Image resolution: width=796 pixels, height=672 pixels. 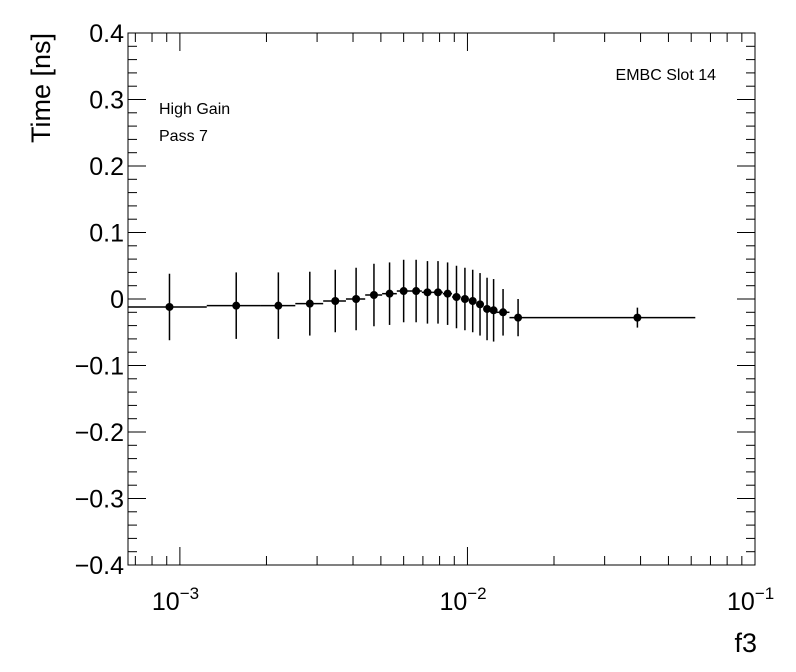 What do you see at coordinates (106, 234) in the screenshot?
I see `y-tick-label: 0.1` at bounding box center [106, 234].